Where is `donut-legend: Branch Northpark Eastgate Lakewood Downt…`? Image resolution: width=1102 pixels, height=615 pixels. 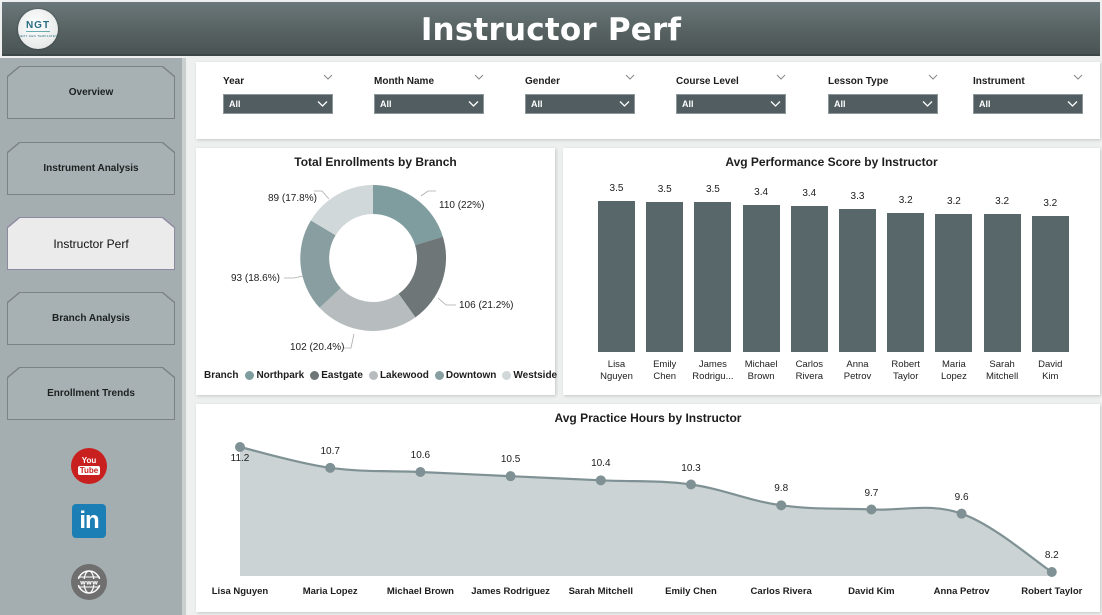 donut-legend: Branch Northpark Eastgate Lakewood Downt… is located at coordinates (381, 375).